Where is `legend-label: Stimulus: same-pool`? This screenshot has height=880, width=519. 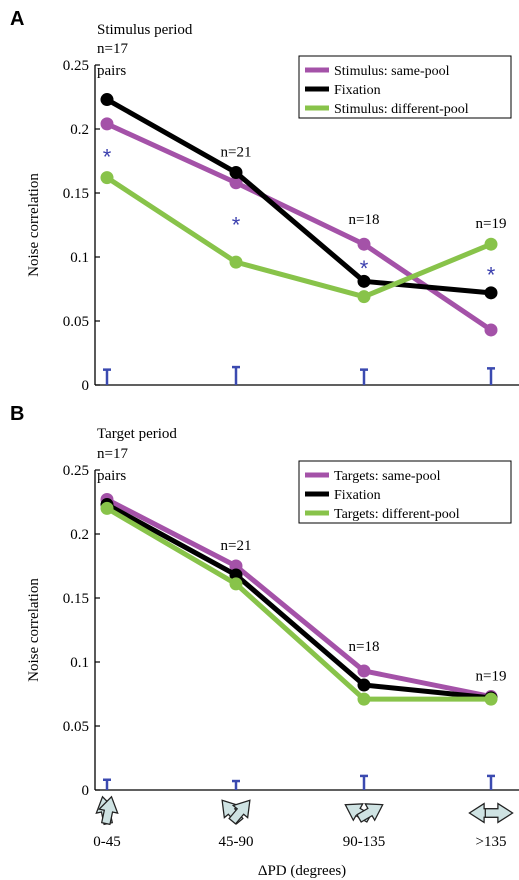
legend-label: Stimulus: same-pool is located at coordinates (392, 71).